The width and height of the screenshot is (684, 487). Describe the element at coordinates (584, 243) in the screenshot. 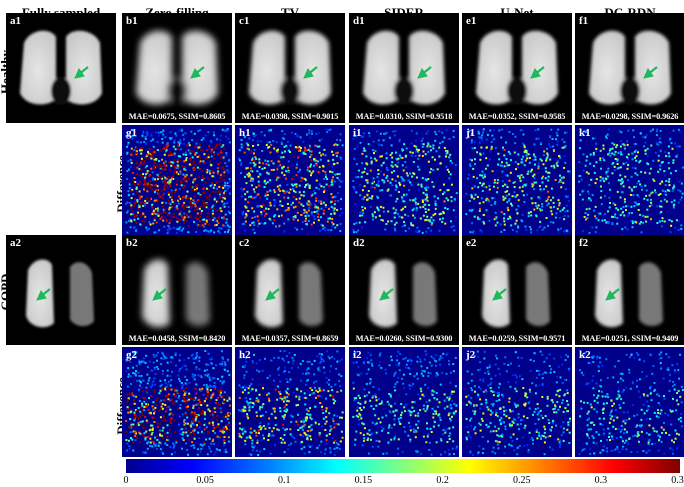

I see `panel-label-f2: f2` at that location.